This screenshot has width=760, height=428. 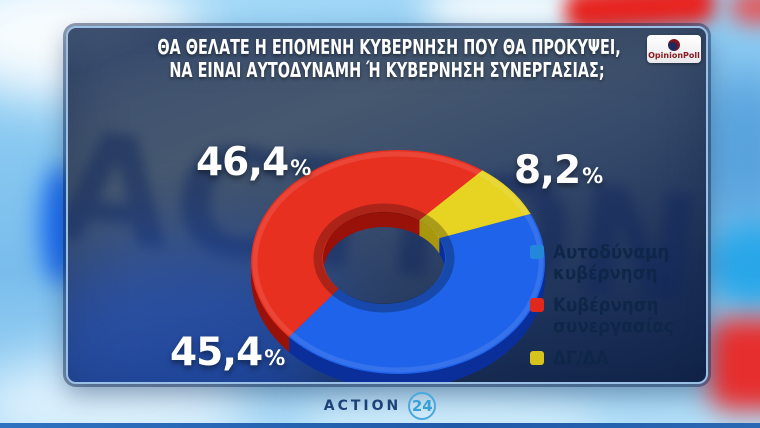 I want to click on legend-swatch-yellow, so click(x=537, y=358).